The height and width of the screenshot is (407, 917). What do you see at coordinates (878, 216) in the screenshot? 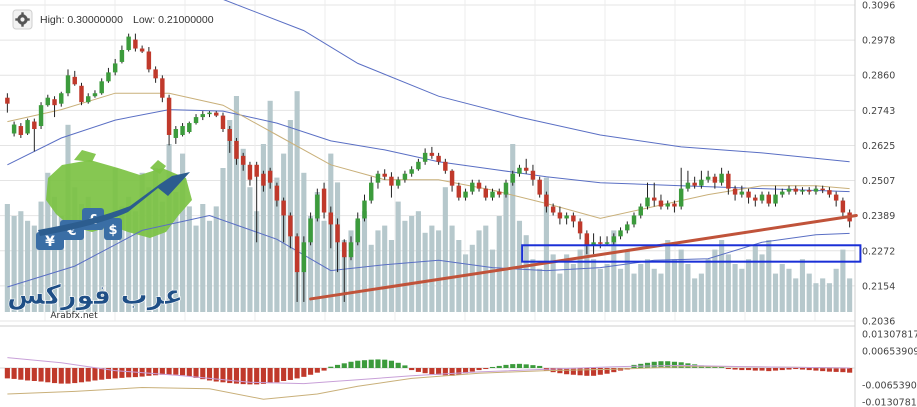
I see `price-tick-label: 0.2389` at bounding box center [878, 216].